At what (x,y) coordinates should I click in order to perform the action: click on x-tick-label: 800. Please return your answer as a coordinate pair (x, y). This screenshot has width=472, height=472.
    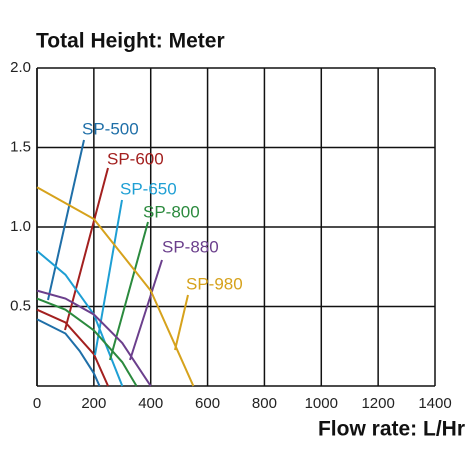
    Looking at the image, I should click on (264, 403).